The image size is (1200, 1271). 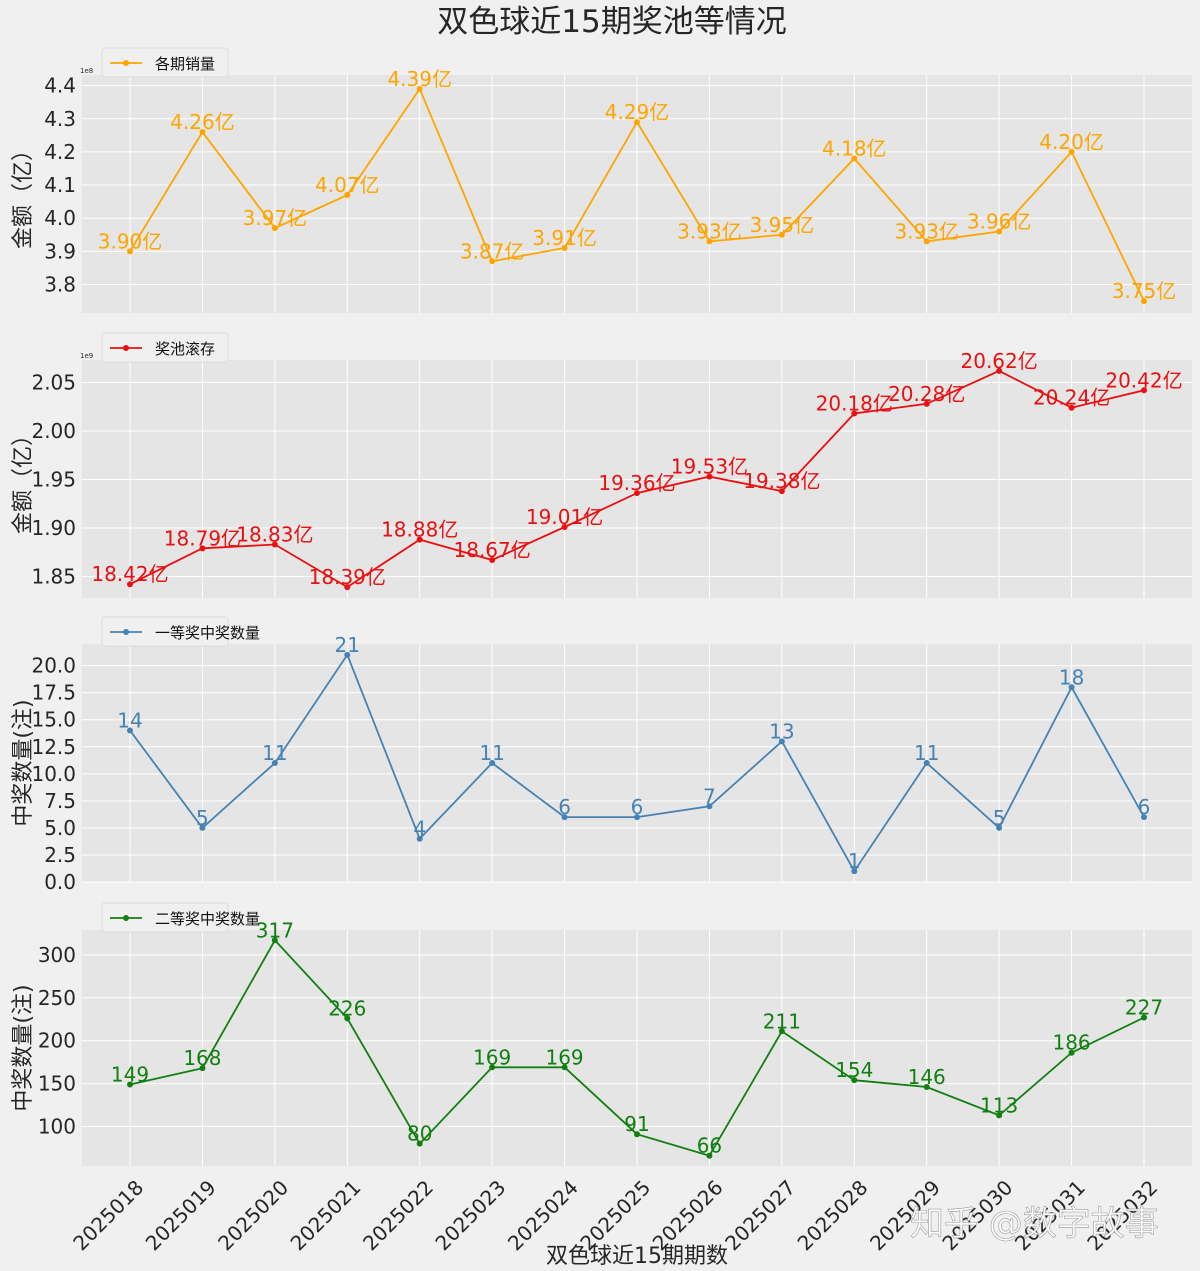 I want to click on data-label: 18.67亿, so click(x=492, y=550).